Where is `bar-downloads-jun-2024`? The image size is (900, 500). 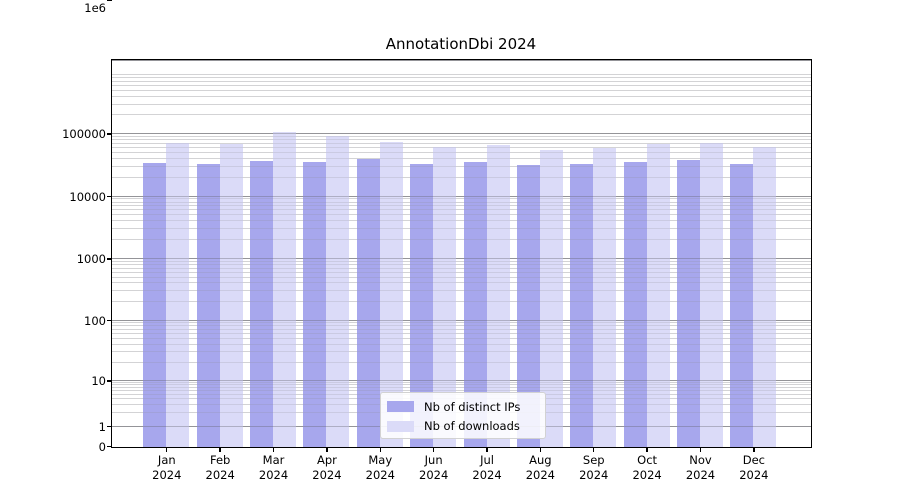
bar-downloads-jun-2024 is located at coordinates (445, 296).